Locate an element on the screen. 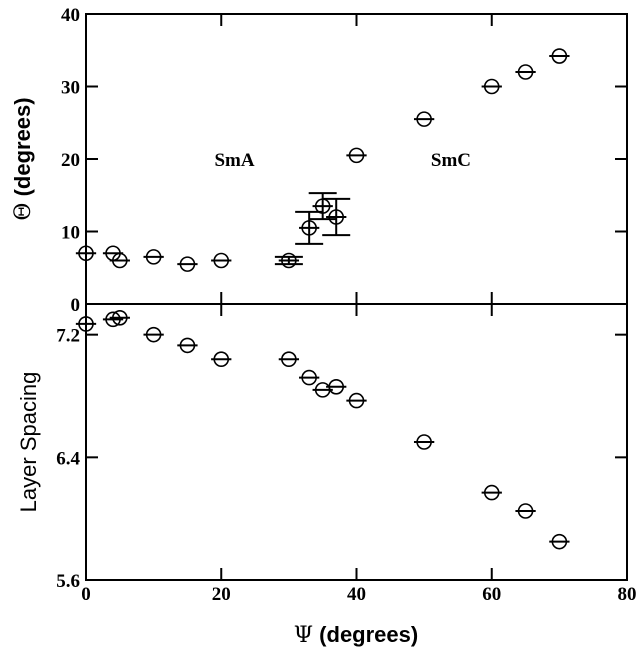 The height and width of the screenshot is (653, 642). x-tick-label: 80 is located at coordinates (627, 594).